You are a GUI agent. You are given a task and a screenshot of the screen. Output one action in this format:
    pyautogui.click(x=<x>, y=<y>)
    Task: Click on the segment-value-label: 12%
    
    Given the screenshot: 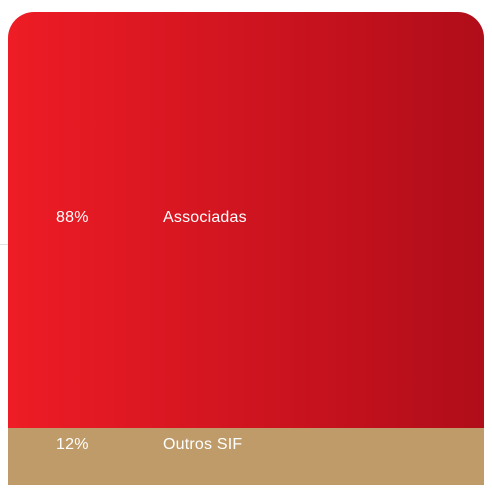 What is the action you would take?
    pyautogui.click(x=72, y=444)
    